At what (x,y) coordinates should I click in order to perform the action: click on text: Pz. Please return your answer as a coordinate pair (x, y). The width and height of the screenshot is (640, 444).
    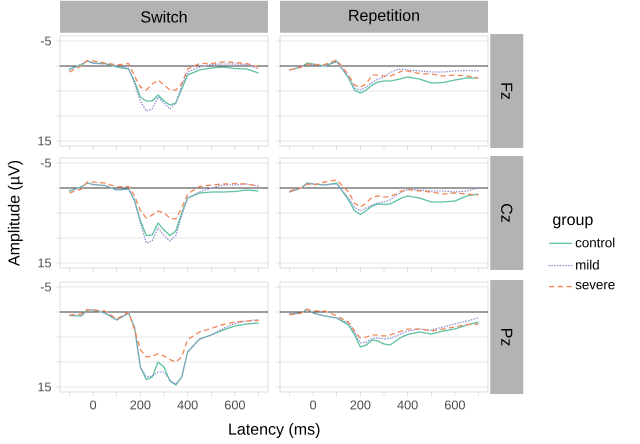
    Looking at the image, I should click on (506, 337).